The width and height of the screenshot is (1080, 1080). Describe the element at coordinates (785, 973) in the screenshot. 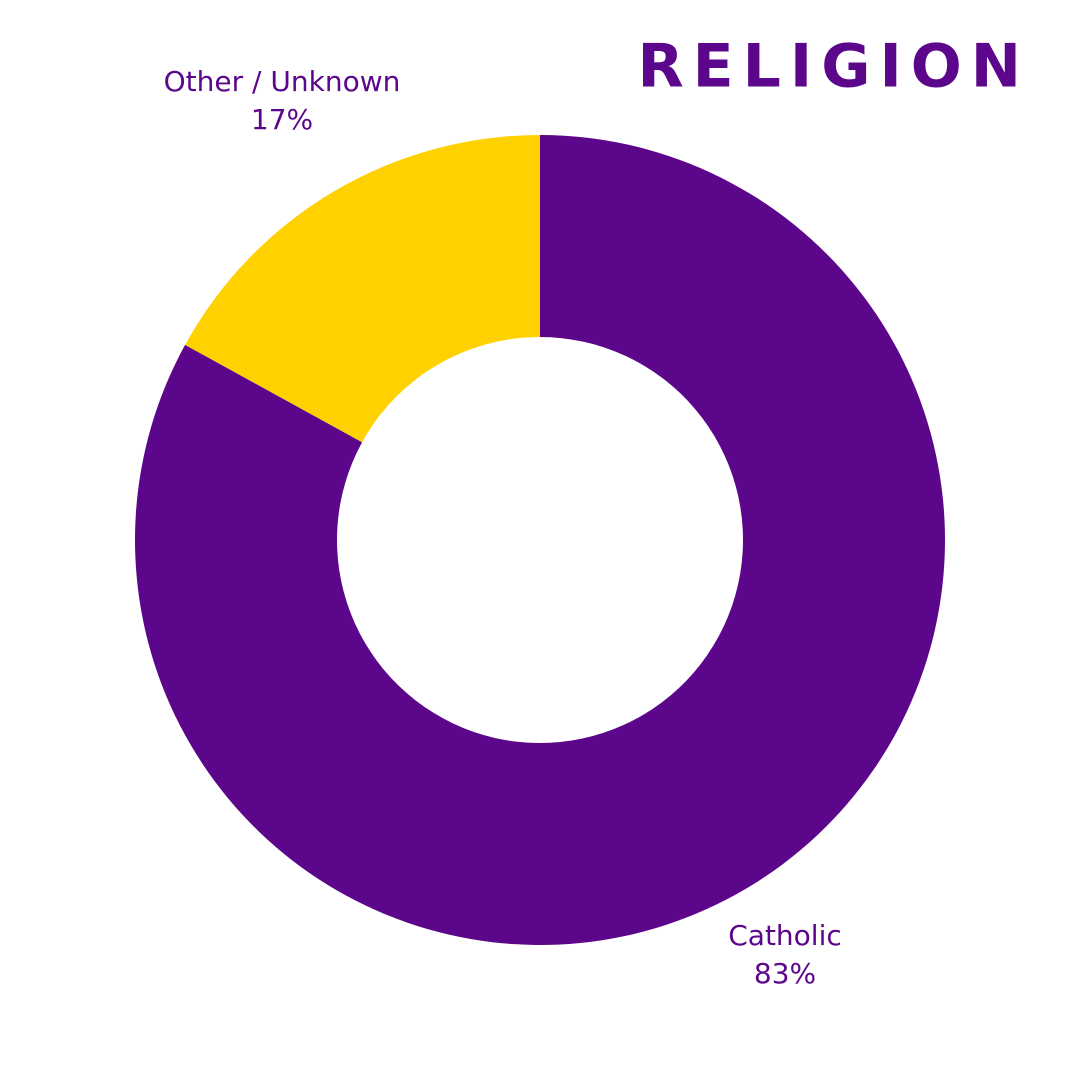

I see `slice-value-label: 83%` at that location.